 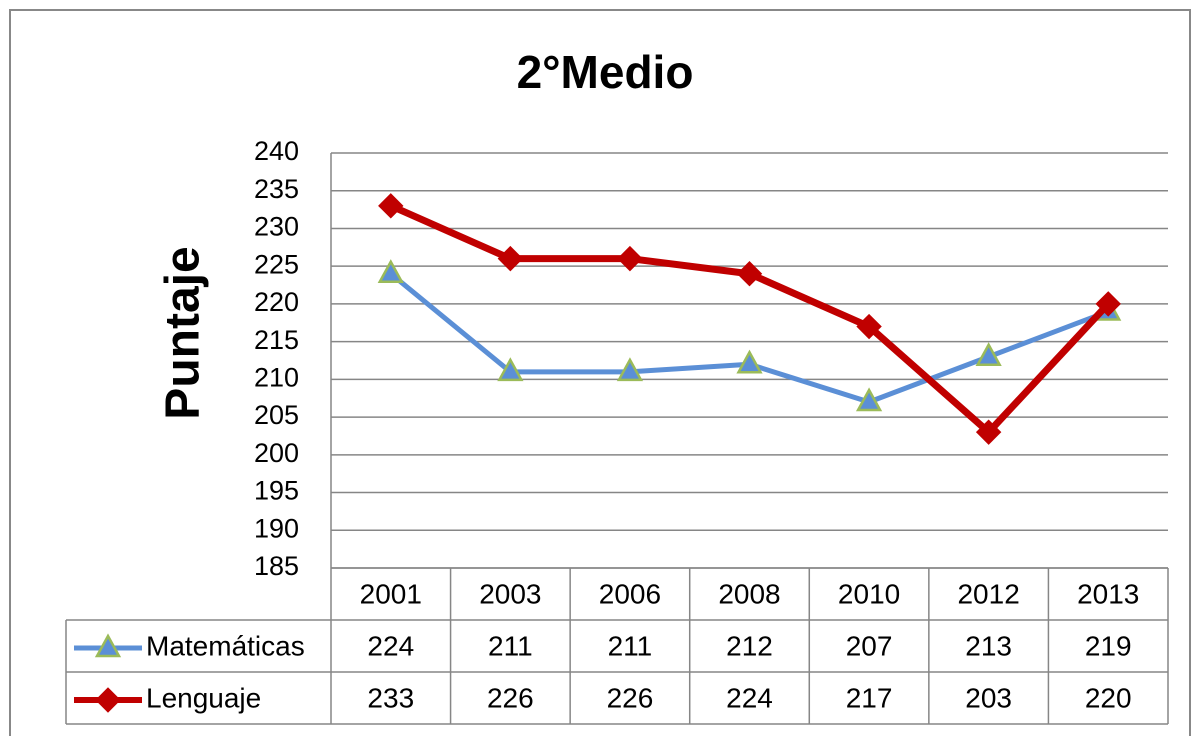 I want to click on y-tick-label: 190, so click(x=276, y=528).